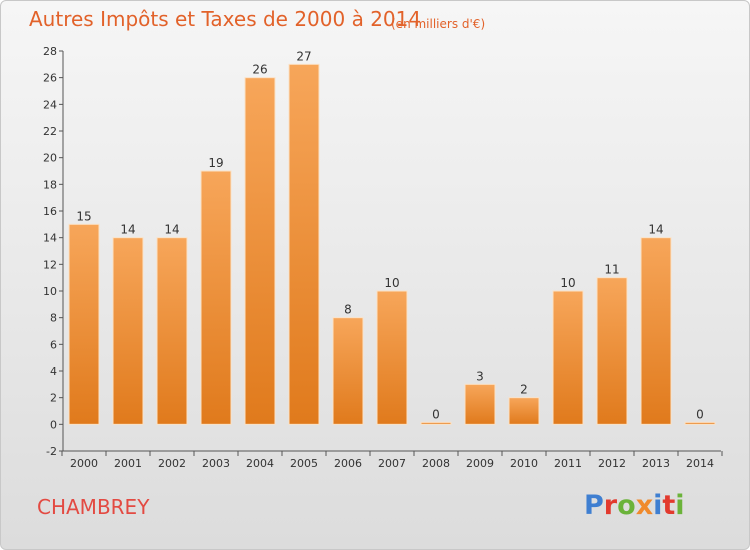 The width and height of the screenshot is (750, 550). Describe the element at coordinates (303, 56) in the screenshot. I see `data-label-2005: 27` at that location.